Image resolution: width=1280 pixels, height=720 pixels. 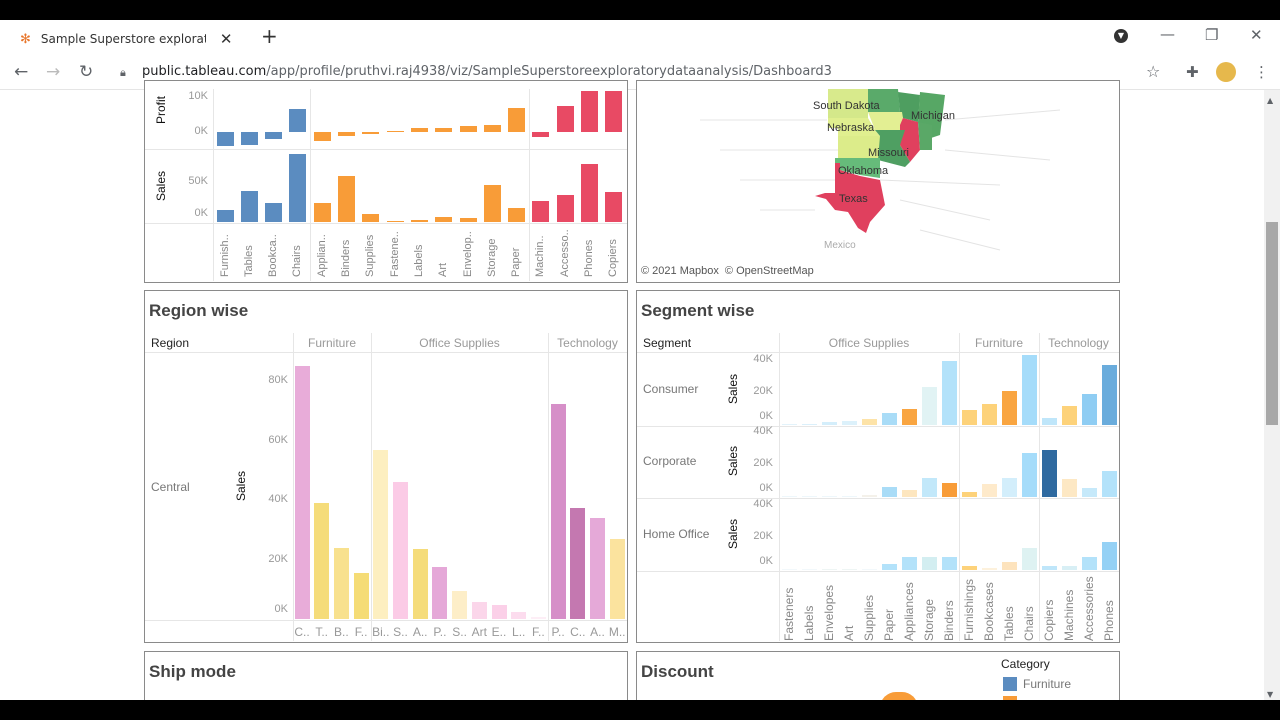 I want to click on profit-bar-labels, so click(x=419, y=130).